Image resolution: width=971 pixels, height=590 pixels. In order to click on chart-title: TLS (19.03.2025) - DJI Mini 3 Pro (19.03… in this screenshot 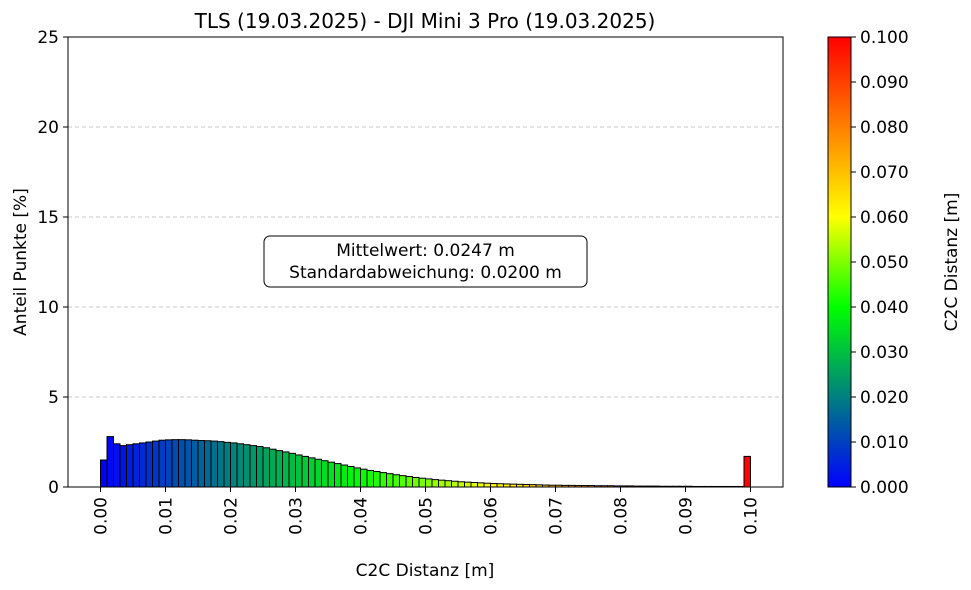, I will do `click(425, 21)`.